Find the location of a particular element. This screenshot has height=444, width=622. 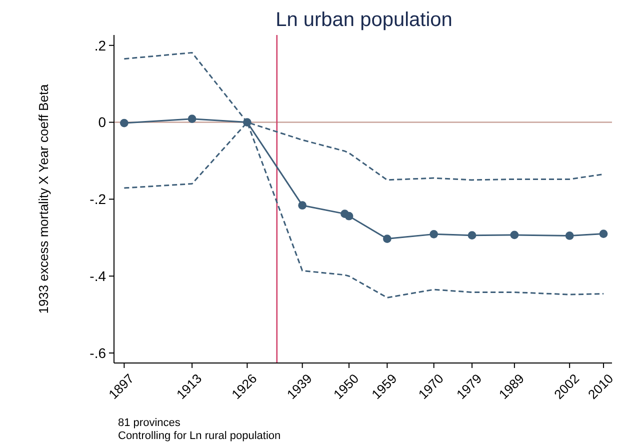

y-tick-label: -.2 is located at coordinates (98, 199).